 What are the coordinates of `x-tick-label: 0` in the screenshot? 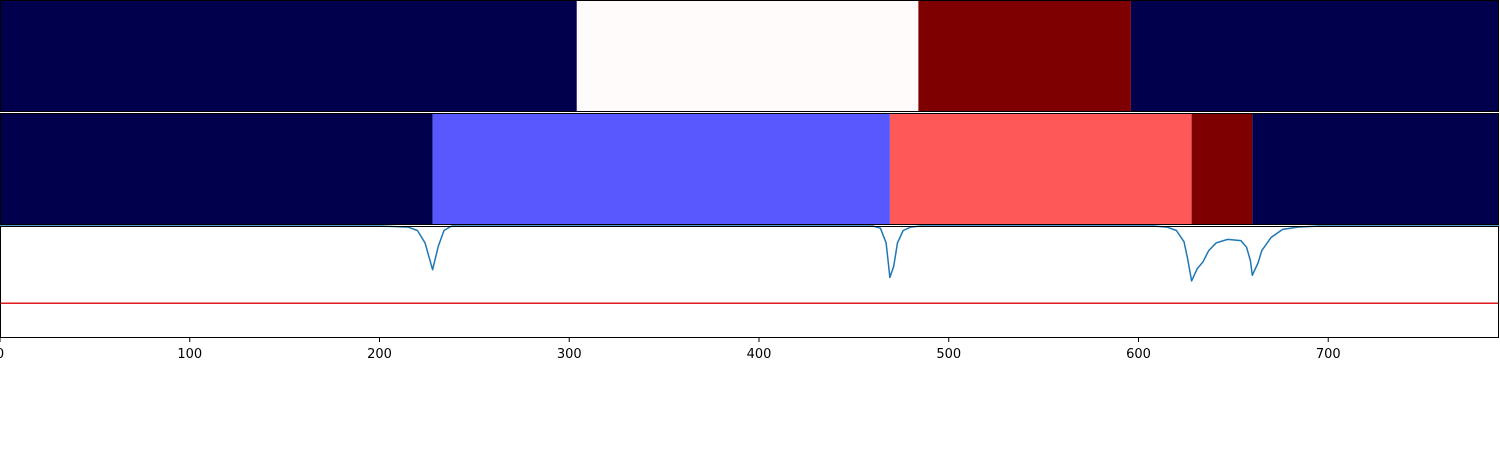 It's located at (2, 354).